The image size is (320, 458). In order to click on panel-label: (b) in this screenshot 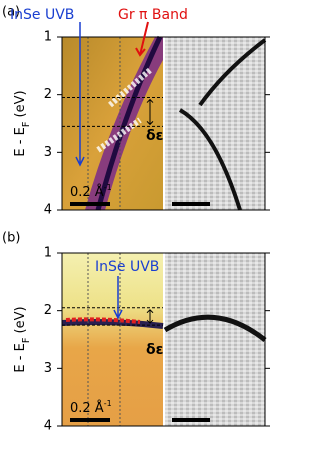, I will do `click(11, 238)`.